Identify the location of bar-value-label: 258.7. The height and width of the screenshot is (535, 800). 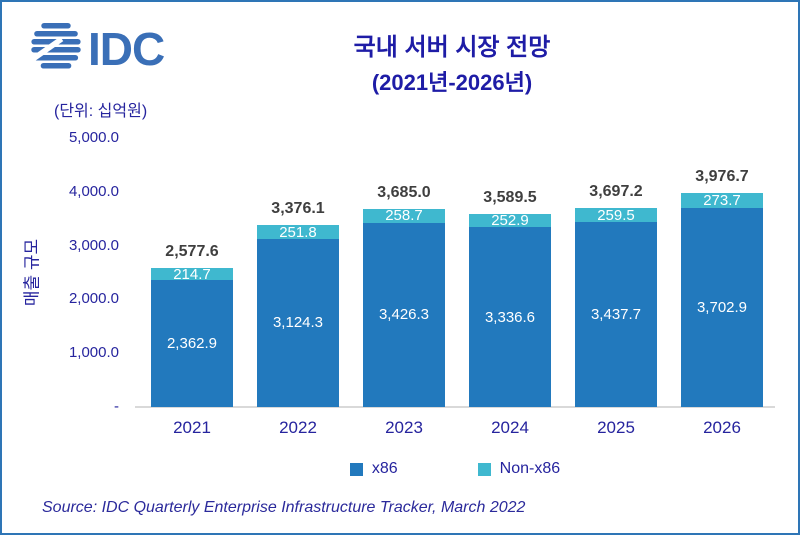
(404, 216).